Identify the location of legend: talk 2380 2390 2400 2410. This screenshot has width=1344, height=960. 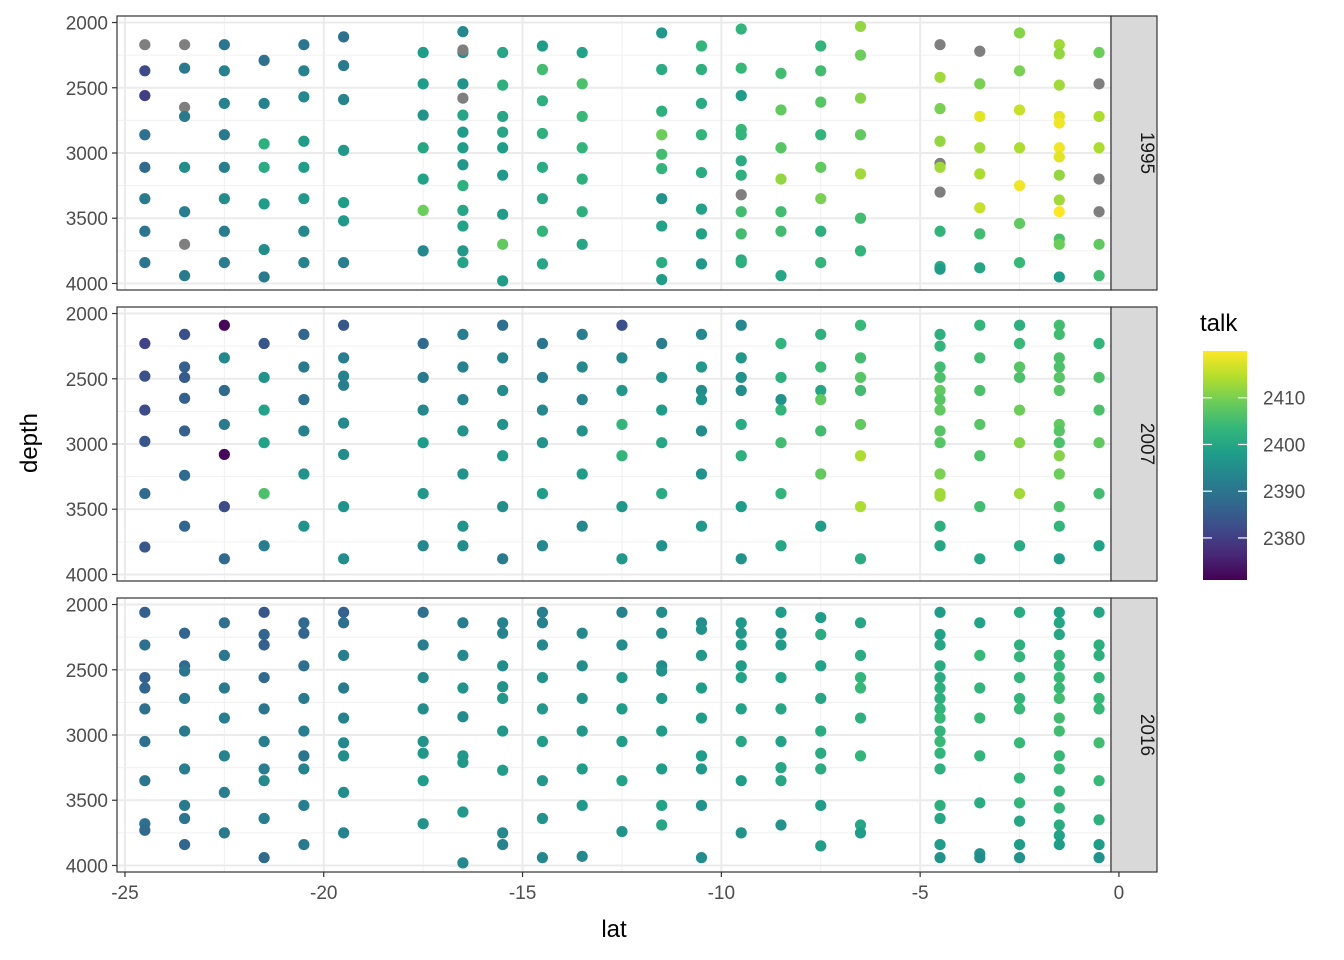
(1252, 445).